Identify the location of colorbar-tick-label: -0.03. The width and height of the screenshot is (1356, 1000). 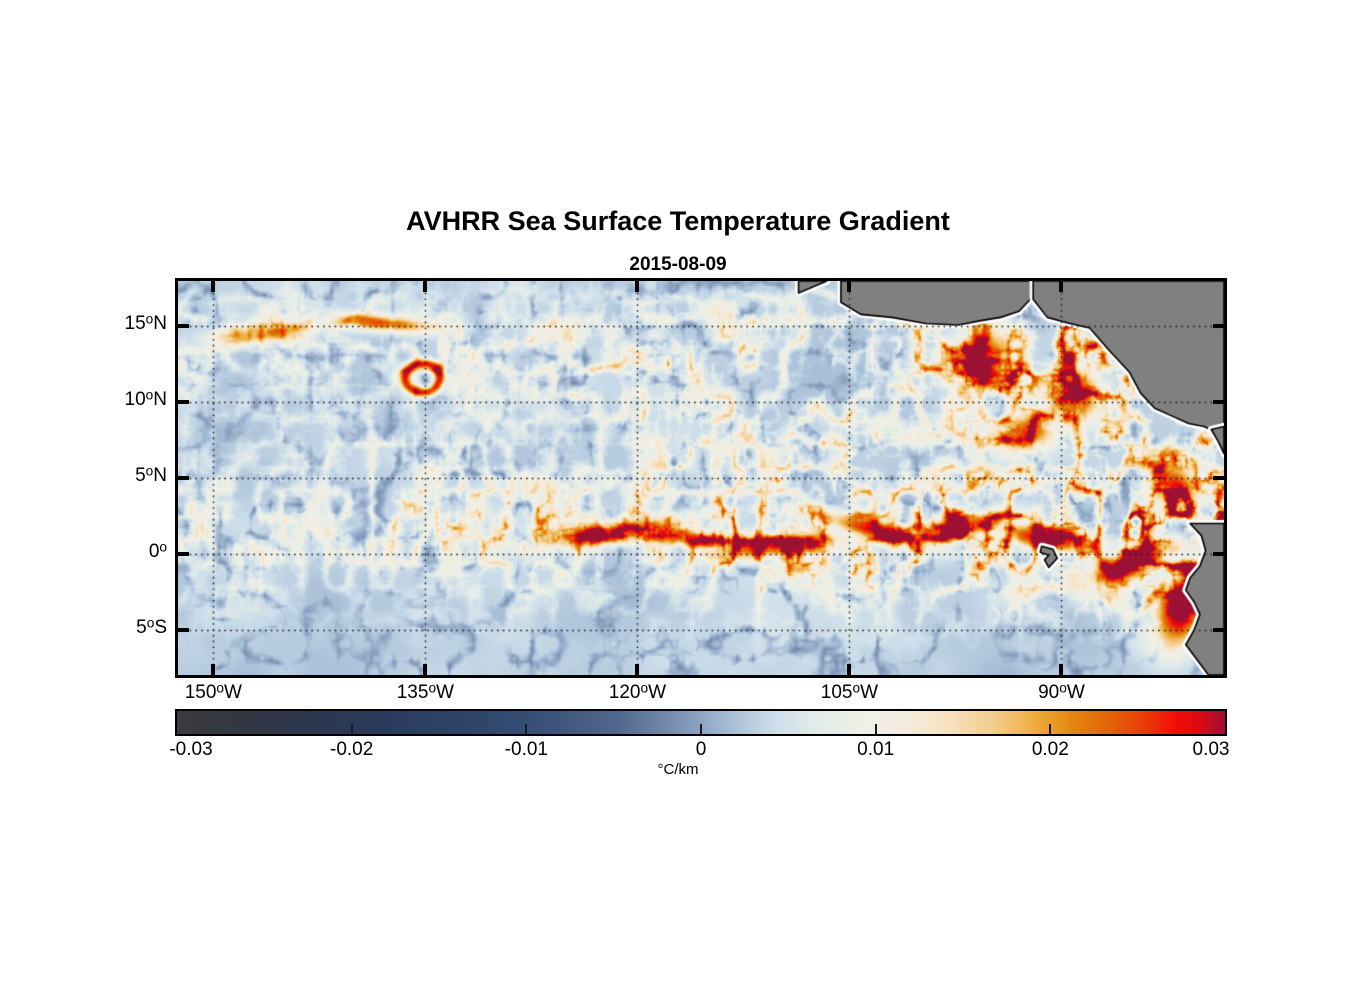
(191, 749).